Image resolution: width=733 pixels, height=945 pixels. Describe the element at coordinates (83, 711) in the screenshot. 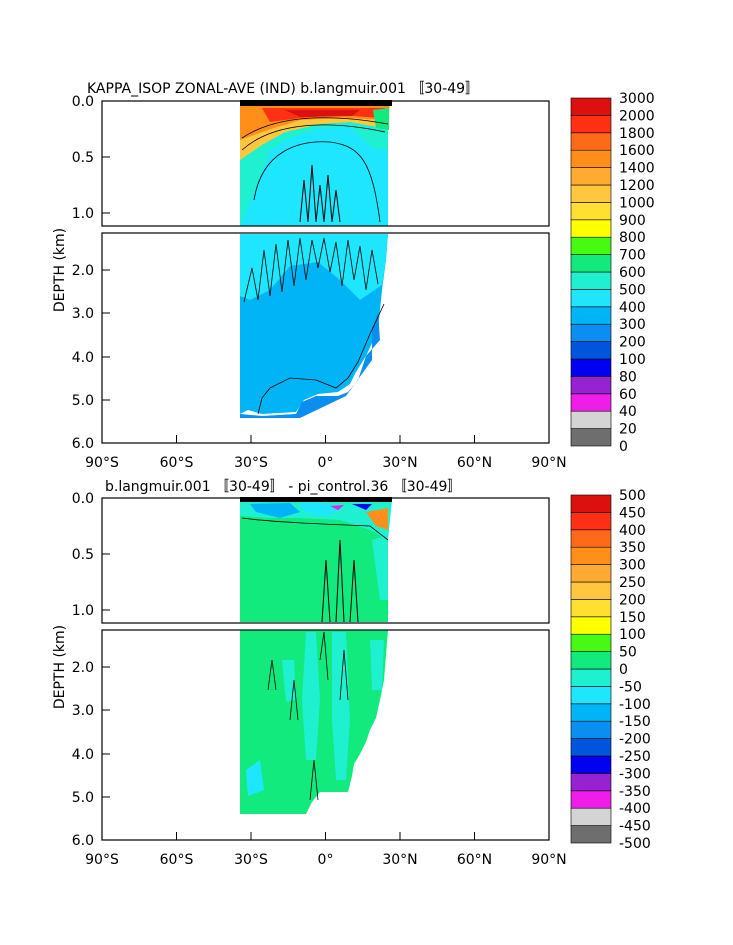

I see `panel-2-ytick-label: 3.0` at that location.